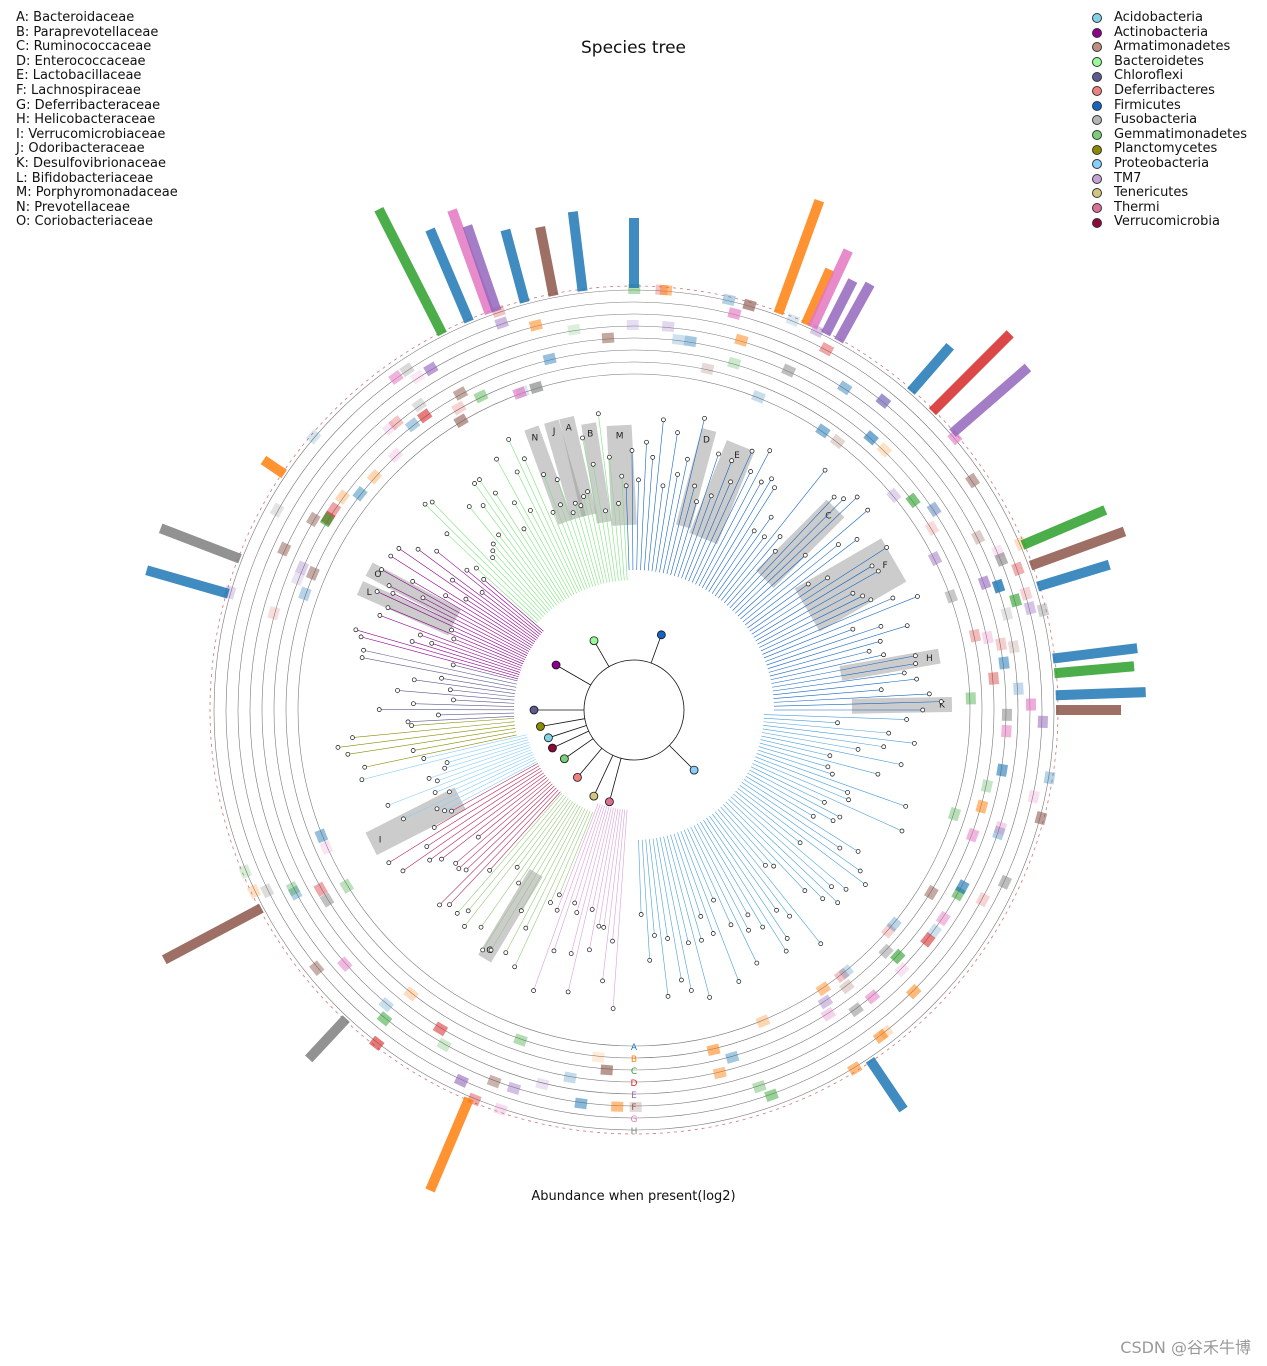 Image resolution: width=1267 pixels, height=1366 pixels. Describe the element at coordinates (377, 575) in the screenshot. I see `clade-label: O` at that location.